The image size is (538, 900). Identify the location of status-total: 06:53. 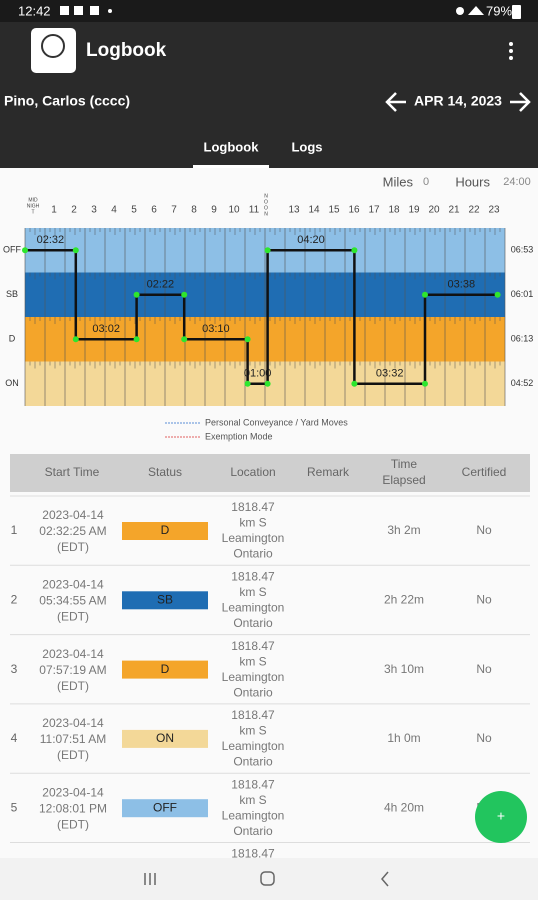
(522, 250).